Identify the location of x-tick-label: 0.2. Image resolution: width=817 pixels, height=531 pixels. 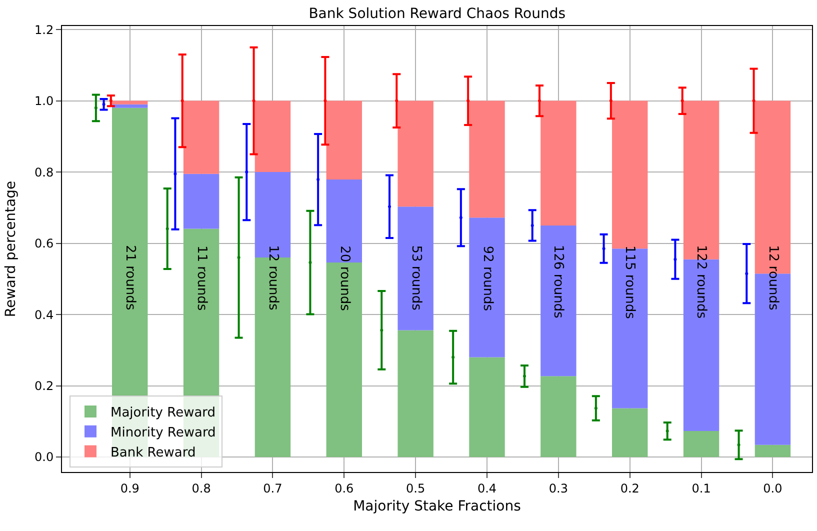
(630, 488).